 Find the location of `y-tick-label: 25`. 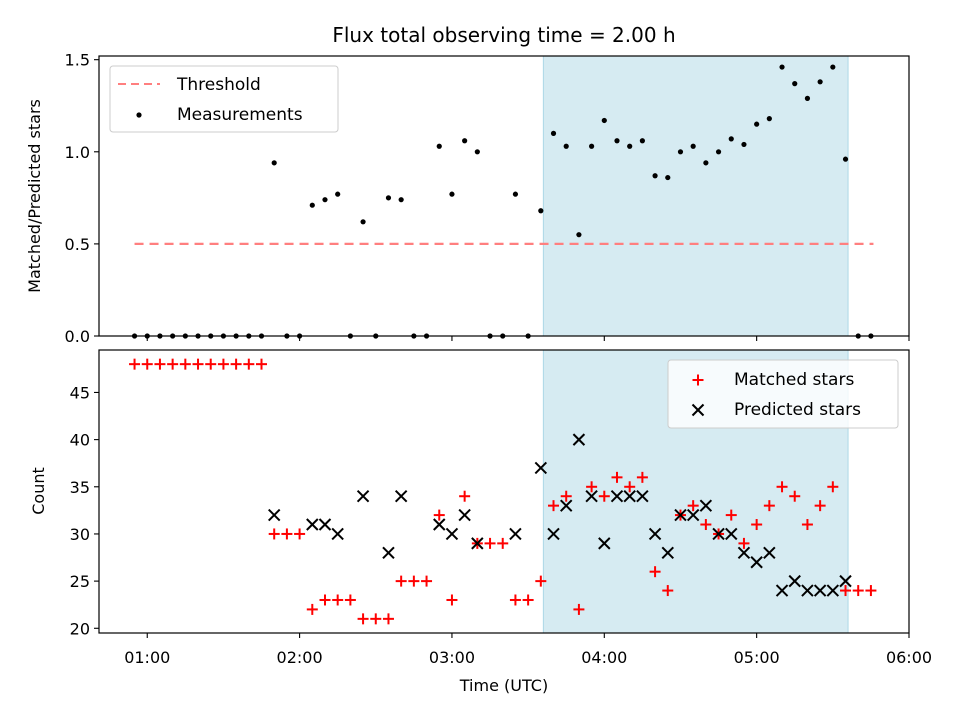

y-tick-label: 25 is located at coordinates (80, 581).